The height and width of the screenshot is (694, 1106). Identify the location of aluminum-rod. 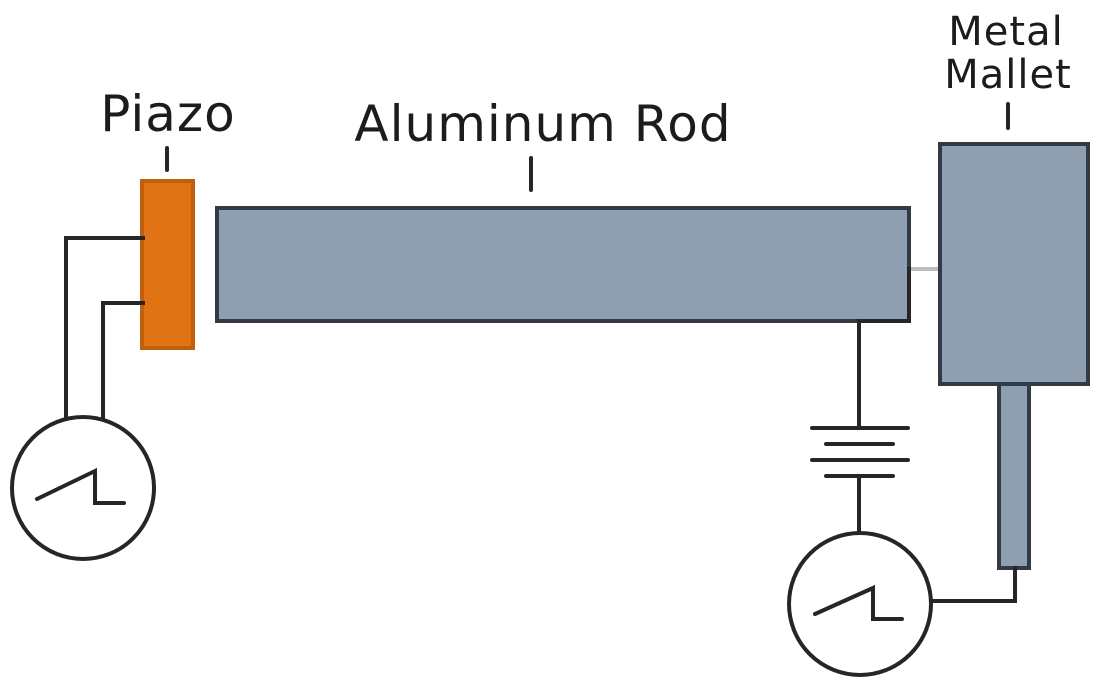
(563, 264).